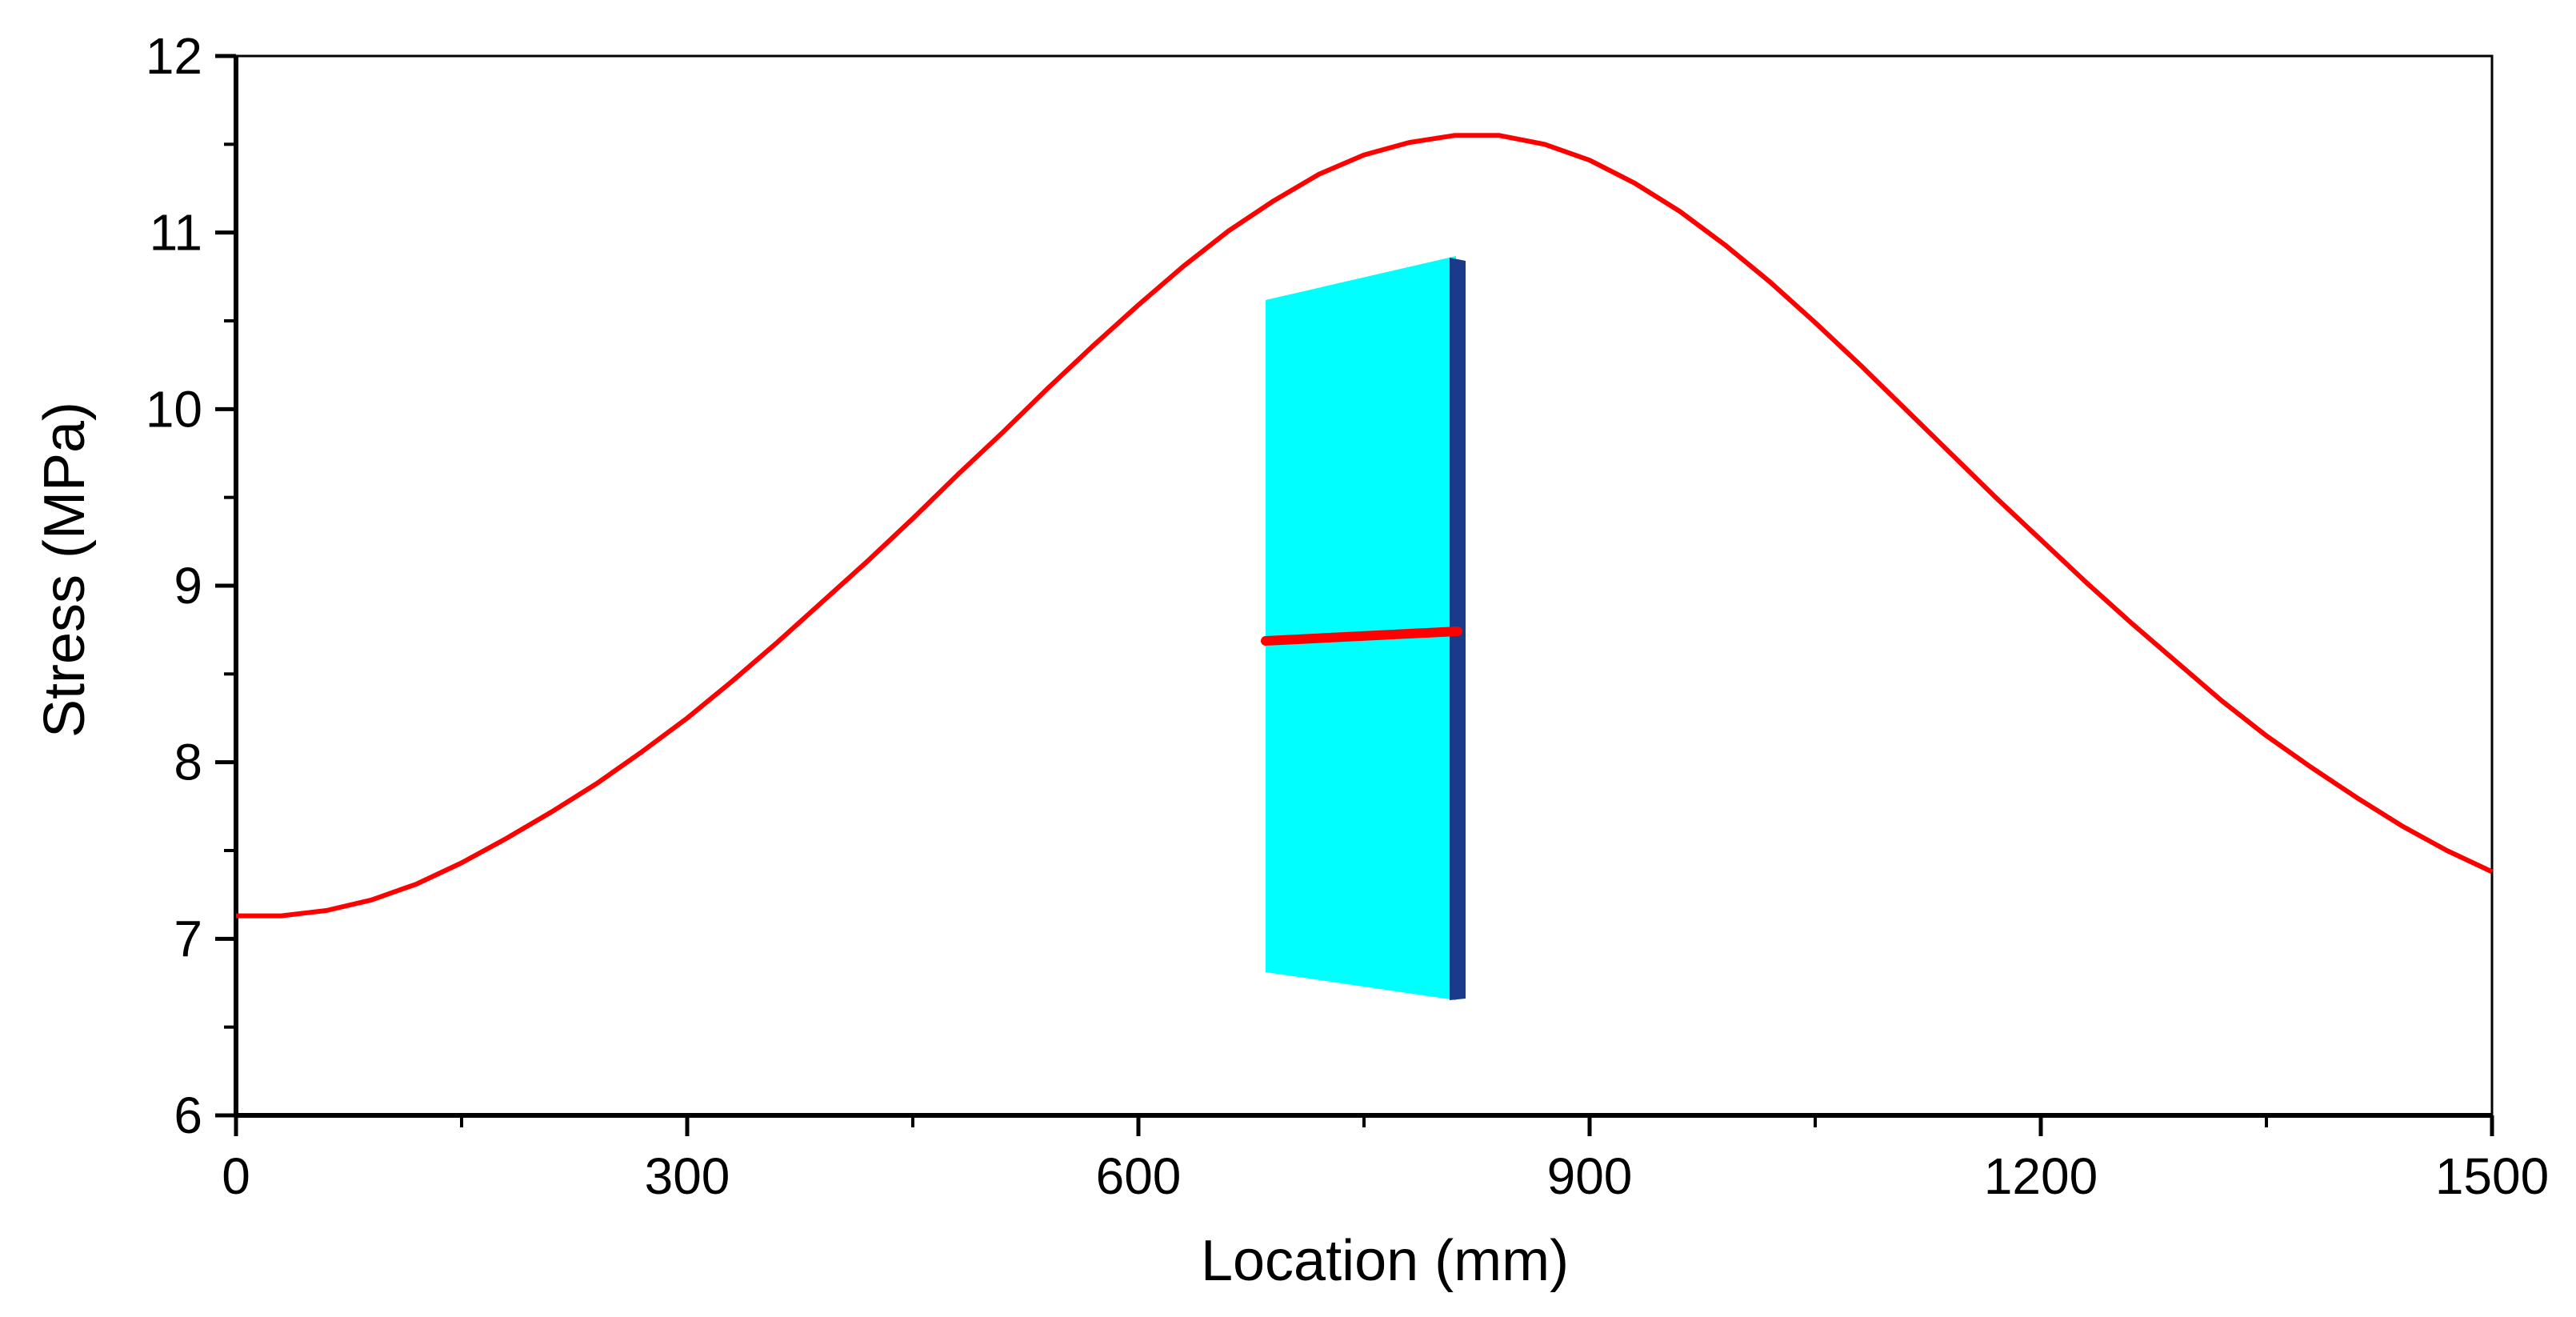  What do you see at coordinates (1139, 1176) in the screenshot?
I see `x-tick-label: 600` at bounding box center [1139, 1176].